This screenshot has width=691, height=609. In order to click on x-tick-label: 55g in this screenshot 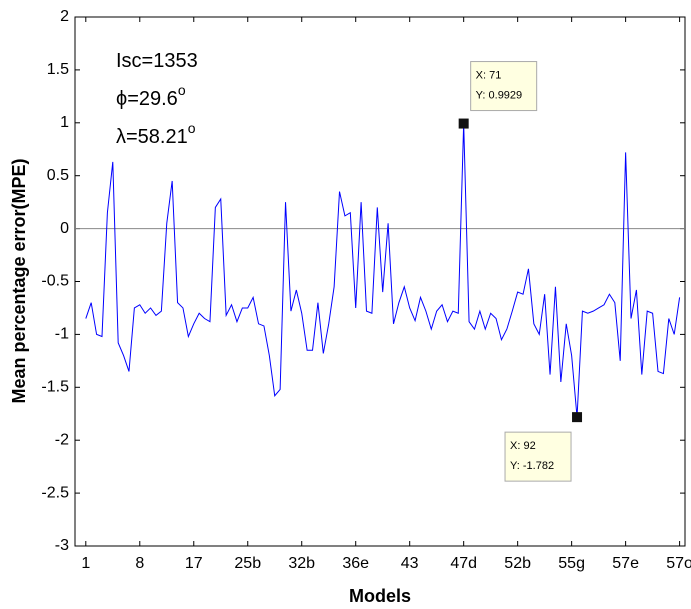, I will do `click(571, 563)`.